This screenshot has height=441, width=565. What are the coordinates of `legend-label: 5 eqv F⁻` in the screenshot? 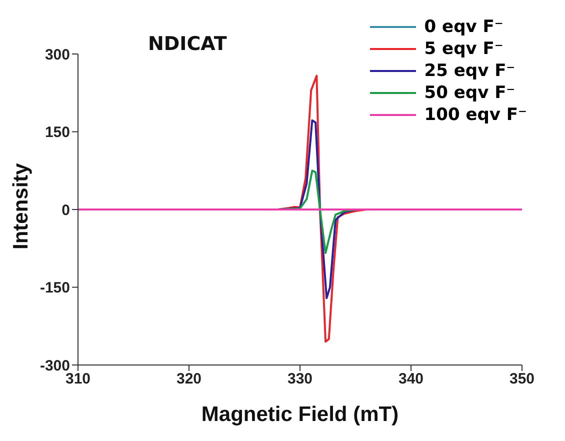 It's located at (464, 49).